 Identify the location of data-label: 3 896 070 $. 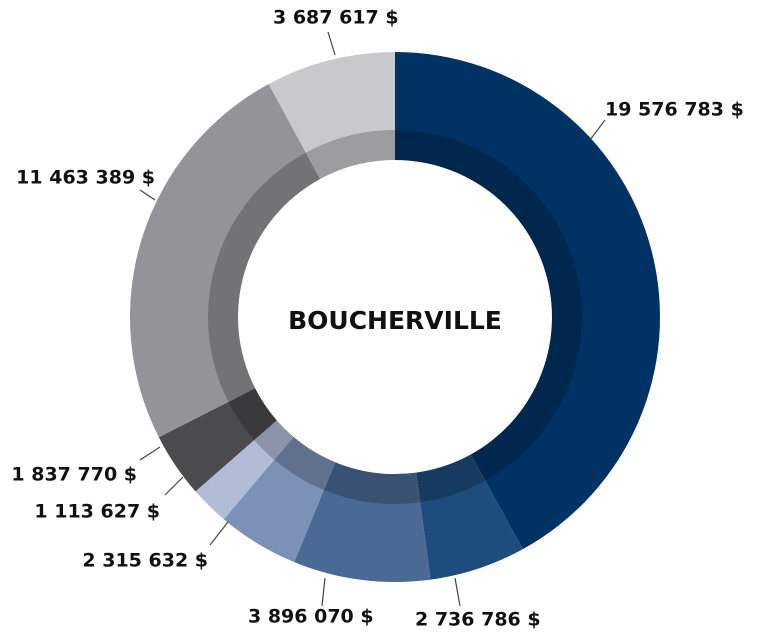
(311, 617).